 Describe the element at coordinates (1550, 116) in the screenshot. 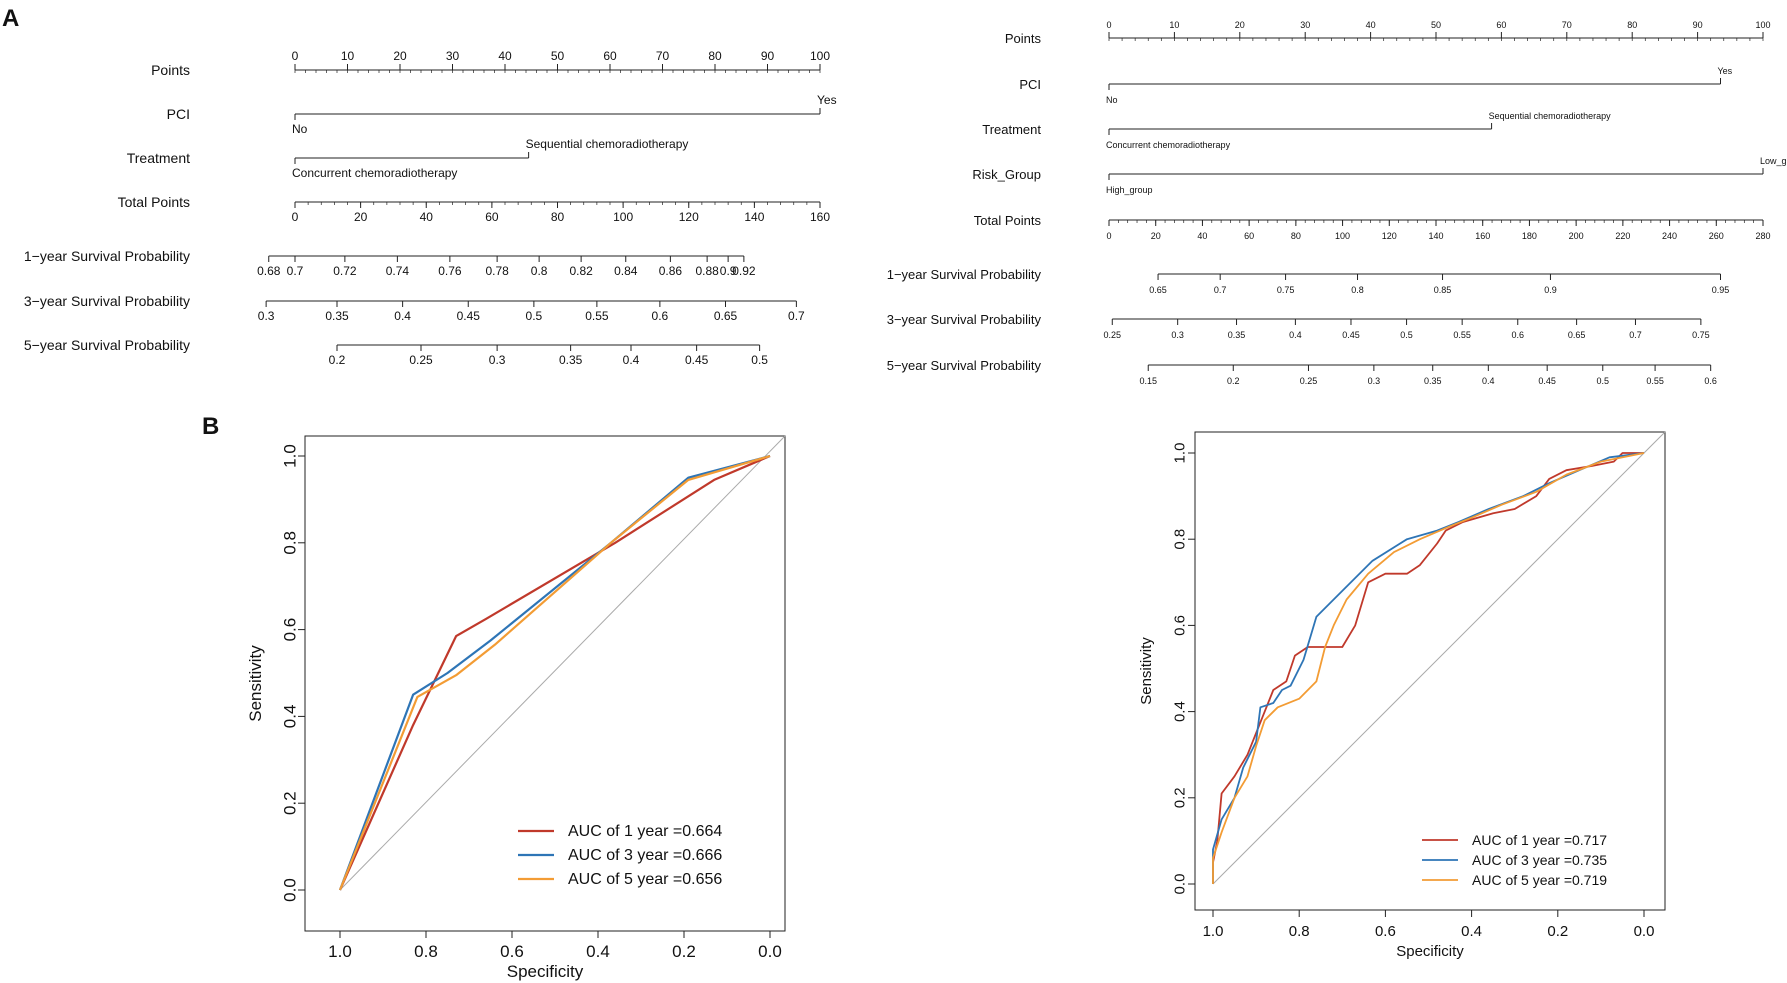

I see `level-sequential-chemoradiotherapy: Sequential chemoradiotherapy` at that location.